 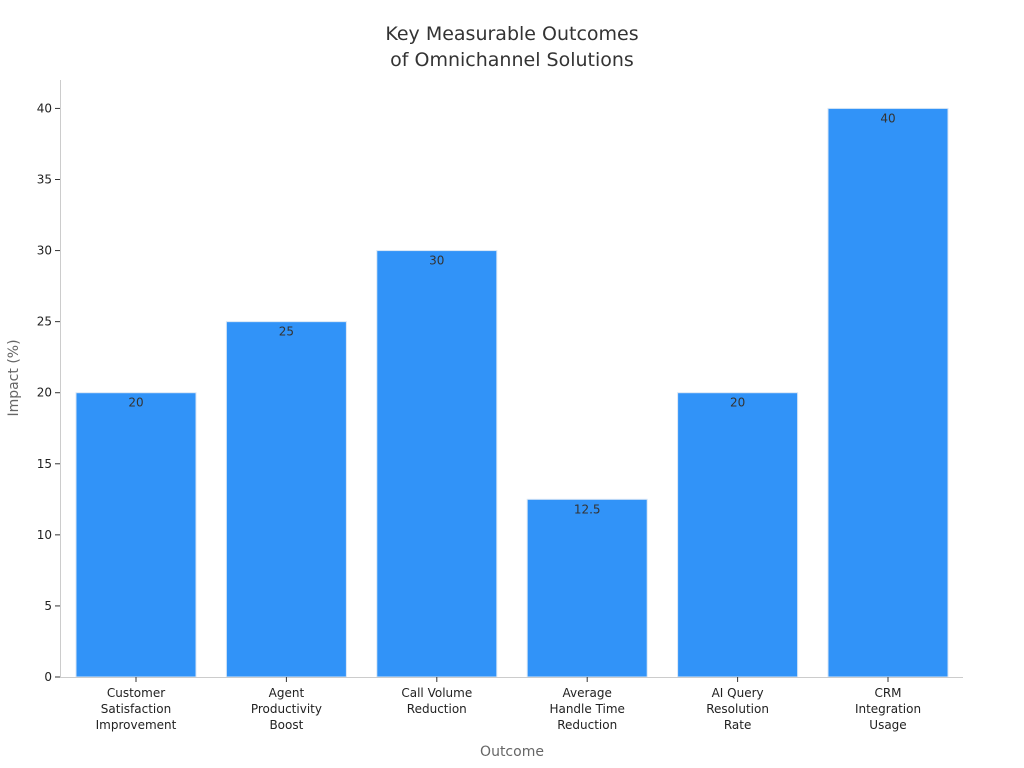 I want to click on x-tick-label: Handle Time, so click(x=587, y=709).